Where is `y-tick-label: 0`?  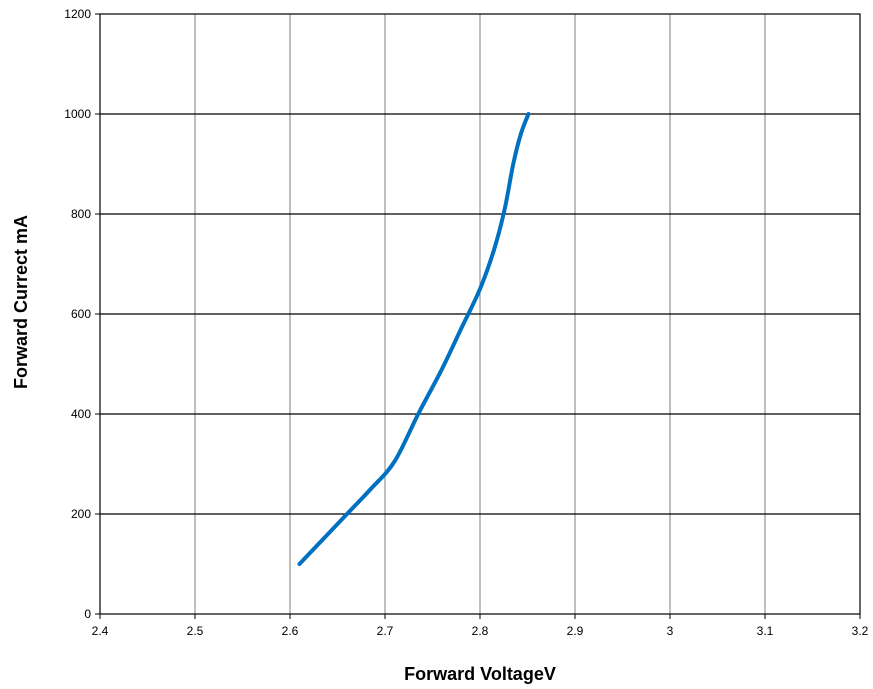
y-tick-label: 0 is located at coordinates (87, 614).